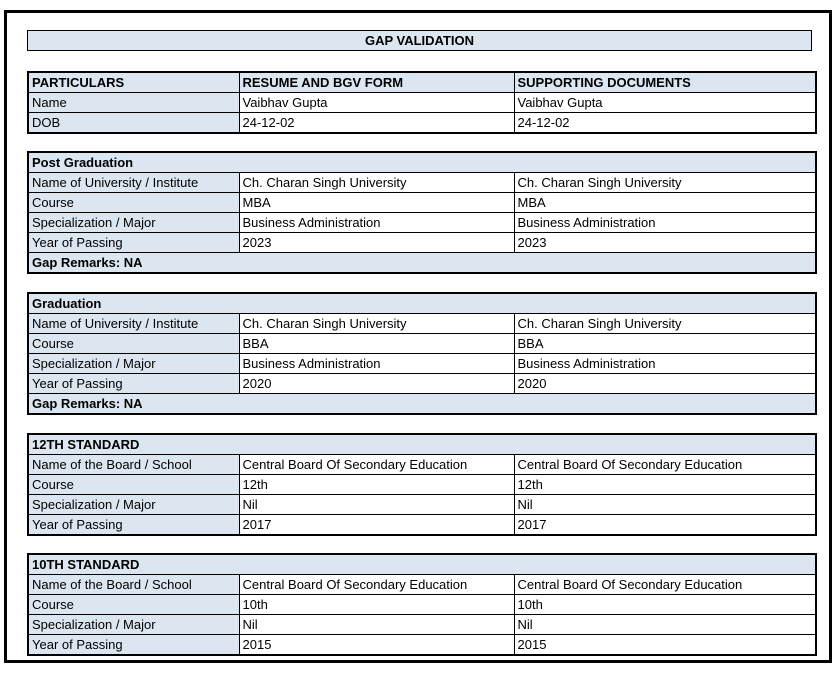 This screenshot has width=840, height=678. I want to click on column-header-resume: RESUME AND BGV FORM, so click(376, 82).